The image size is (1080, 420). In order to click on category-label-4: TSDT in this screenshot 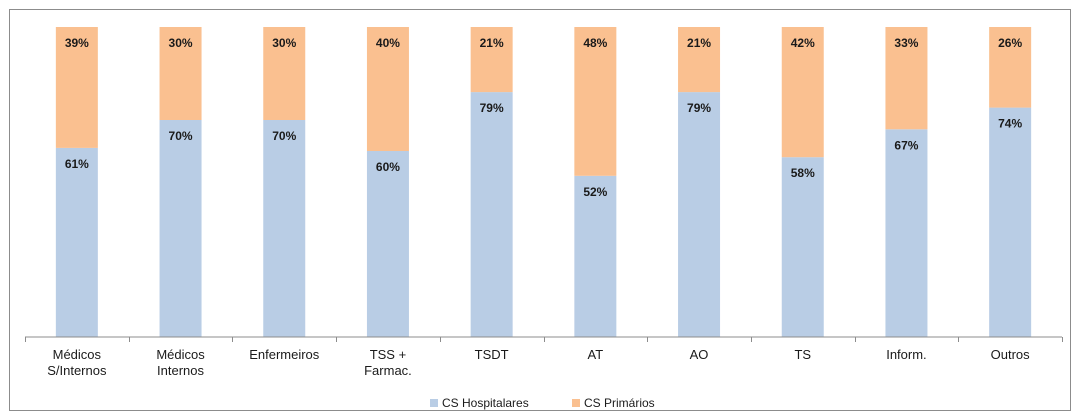, I will do `click(492, 354)`.